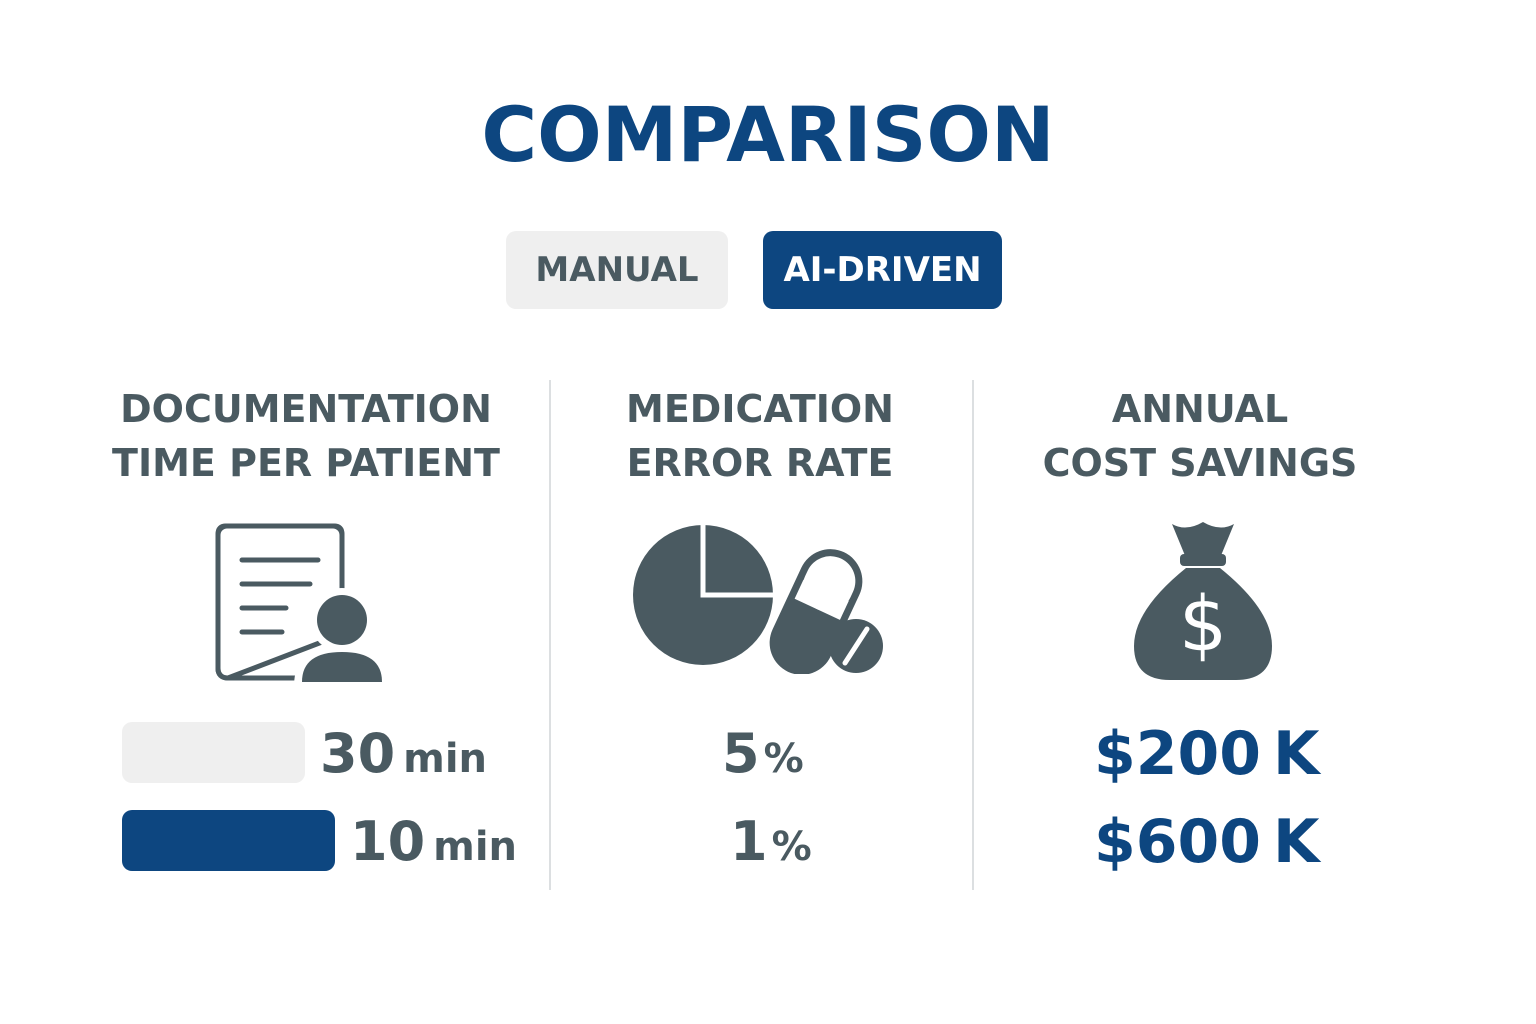 This screenshot has height=1024, width=1536. I want to click on metric-title-medication: MEDICATION ERROR RATE, so click(760, 436).